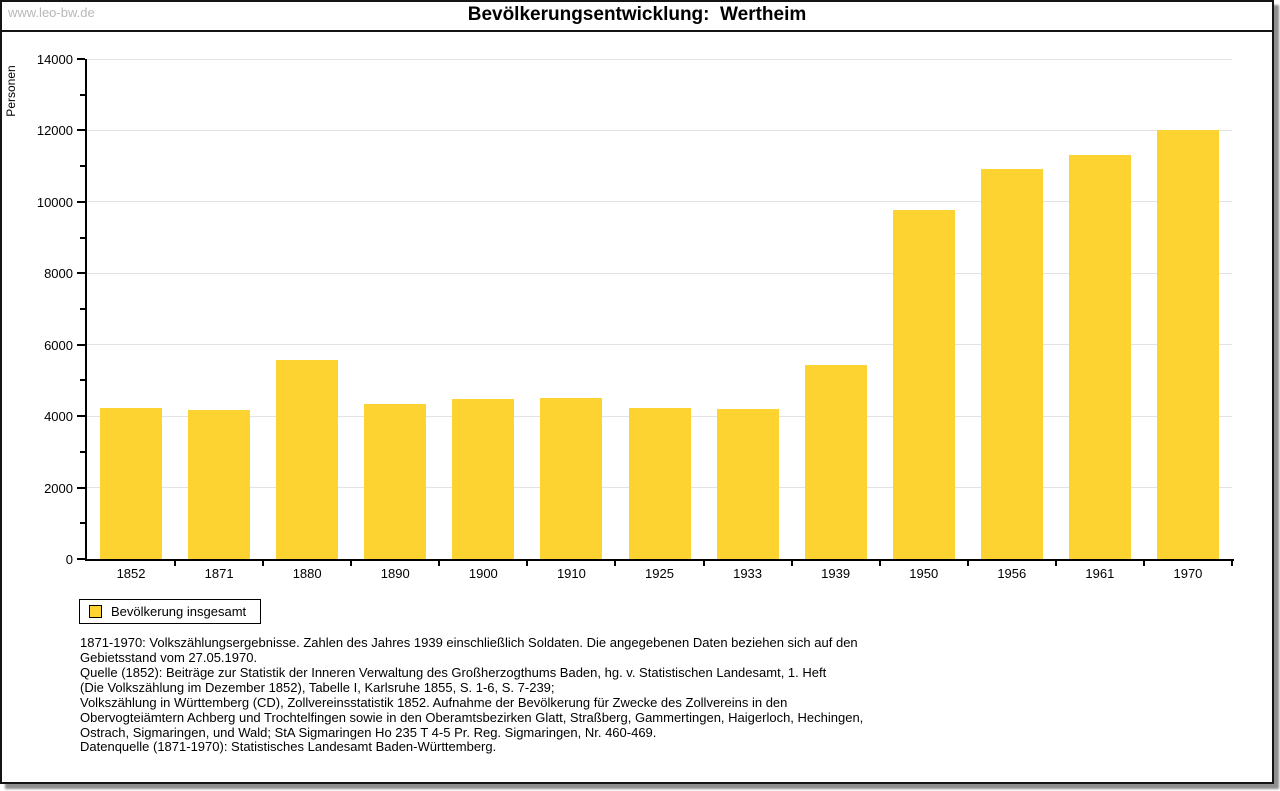  What do you see at coordinates (1011, 363) in the screenshot?
I see `bar-1956` at bounding box center [1011, 363].